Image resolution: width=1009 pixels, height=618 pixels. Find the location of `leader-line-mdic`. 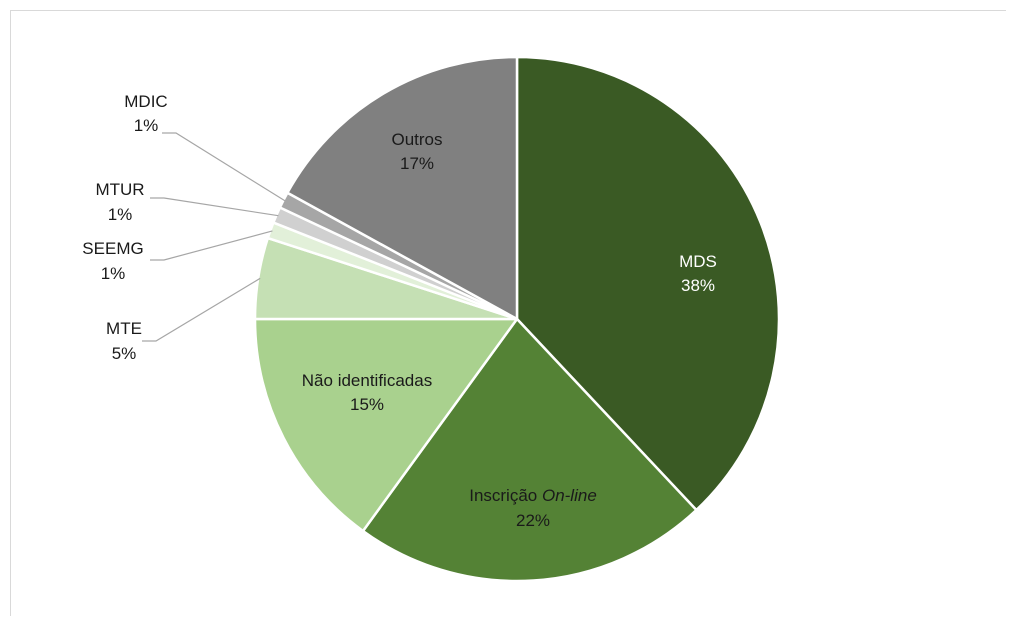

leader-line-mdic is located at coordinates (224, 167).